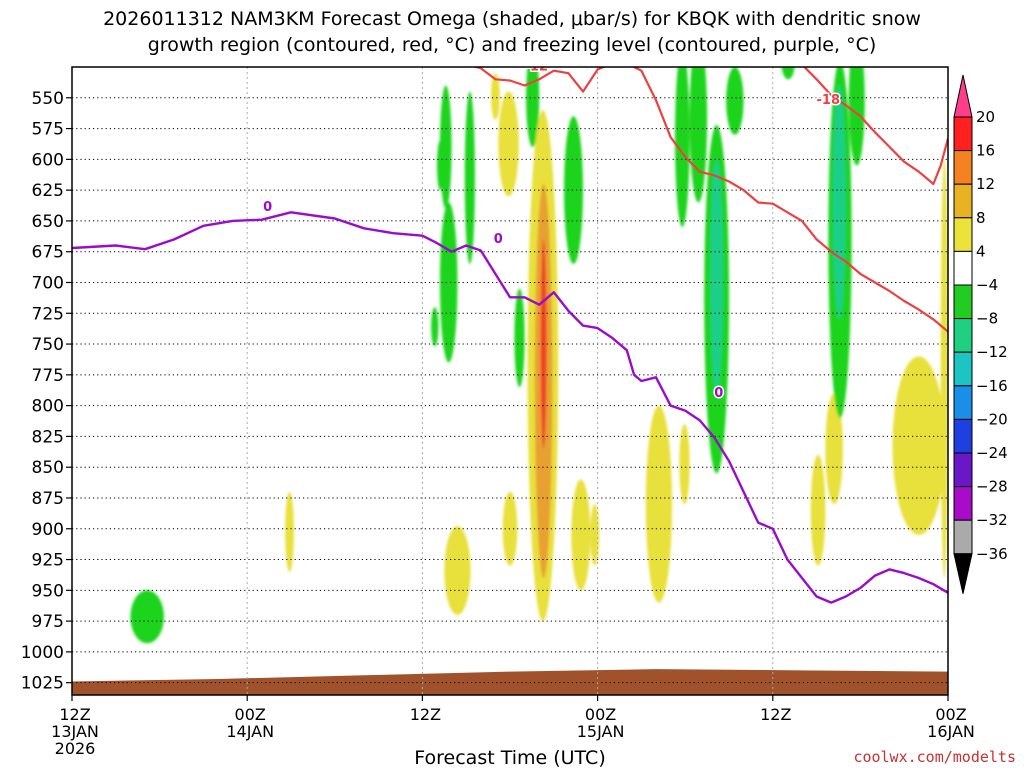 The width and height of the screenshot is (1024, 768). Describe the element at coordinates (963, 573) in the screenshot. I see `colorbar-bottom-arrow` at that location.